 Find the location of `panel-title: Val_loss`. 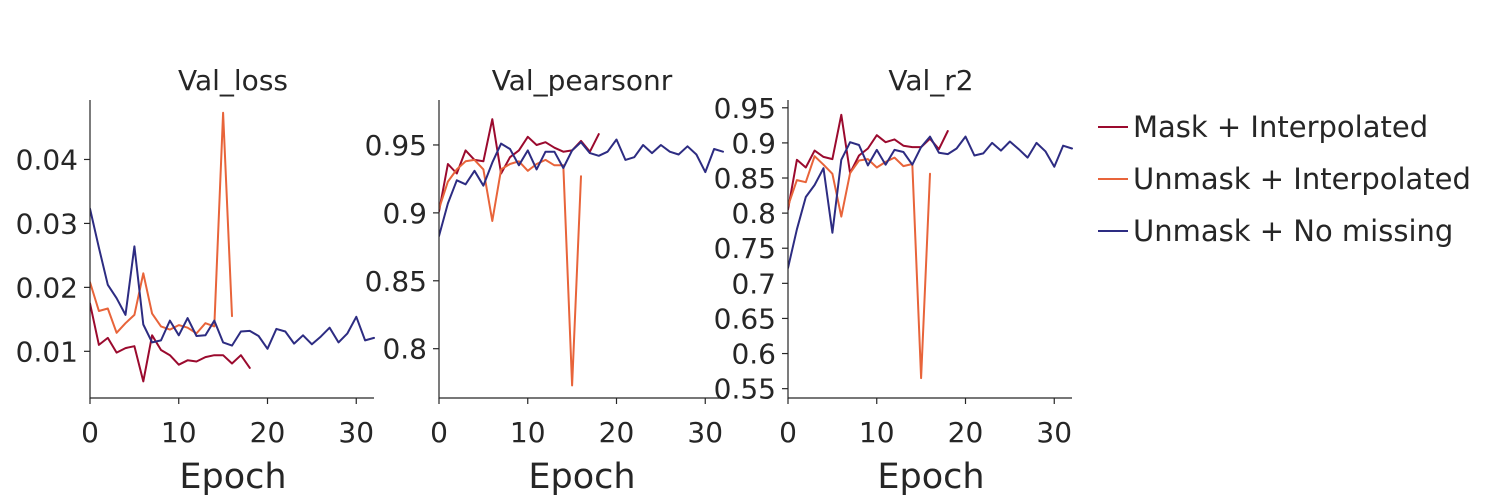

panel-title: Val_loss is located at coordinates (233, 80).